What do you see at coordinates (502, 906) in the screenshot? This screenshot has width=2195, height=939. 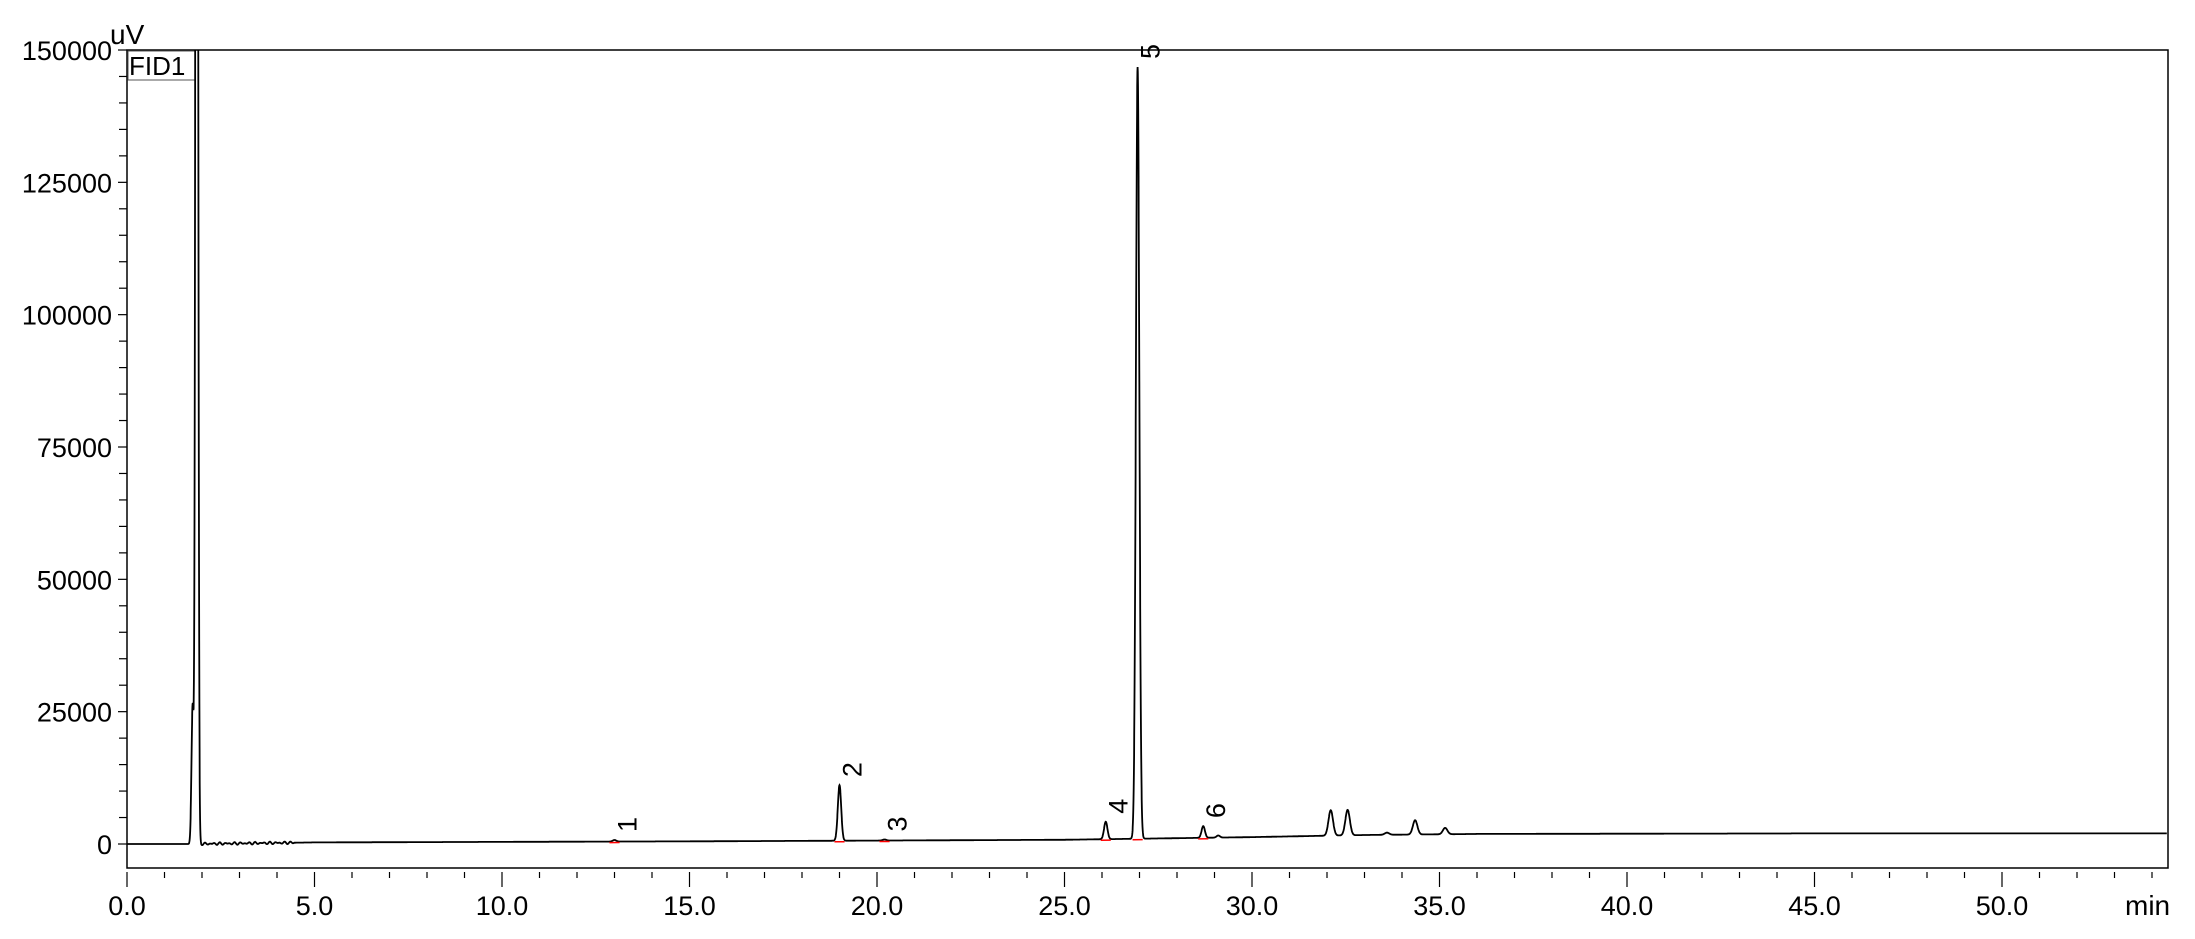 I see `x-tick-label: 10.0` at bounding box center [502, 906].